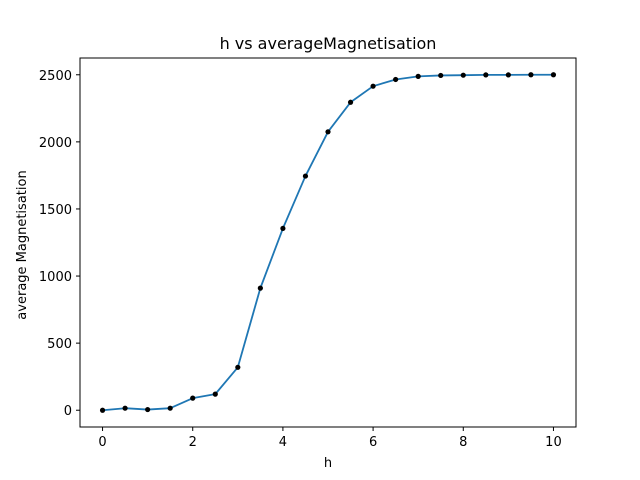 The image size is (640, 480). Describe the element at coordinates (22, 244) in the screenshot. I see `y-axis-title: average Magnetisation` at that location.